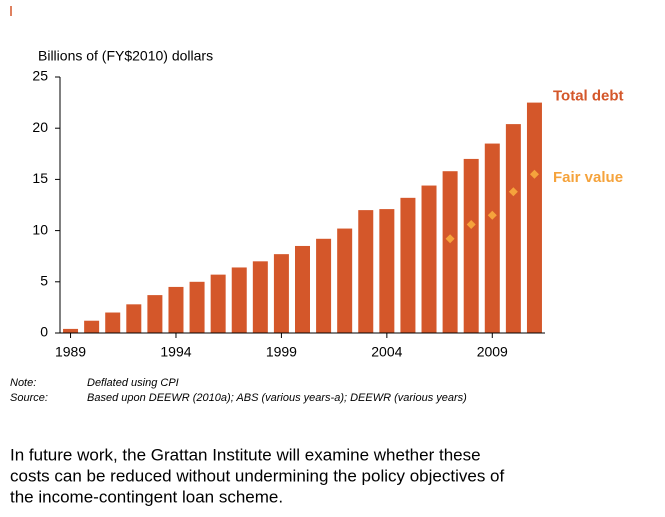 The height and width of the screenshot is (517, 665). Describe the element at coordinates (70, 352) in the screenshot. I see `x-tick-label: 1989` at that location.